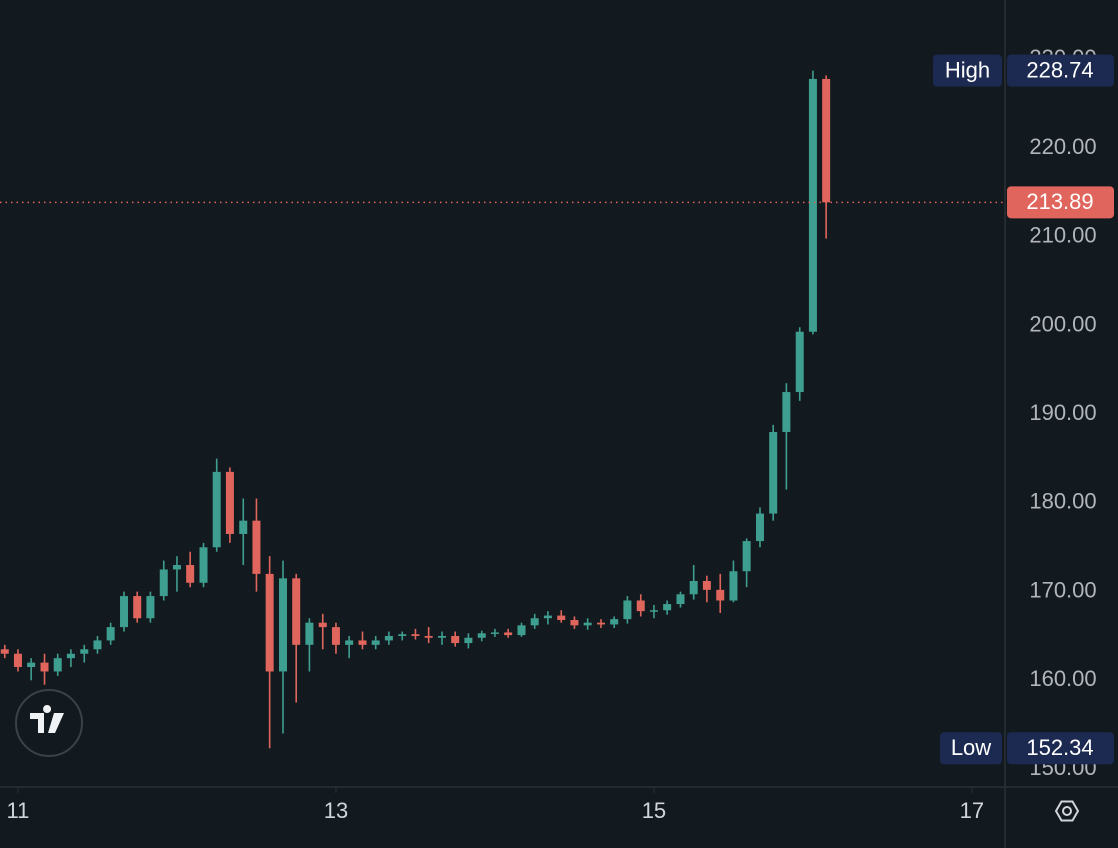  What do you see at coordinates (1062, 589) in the screenshot?
I see `y-tick-label: 170.00` at bounding box center [1062, 589].